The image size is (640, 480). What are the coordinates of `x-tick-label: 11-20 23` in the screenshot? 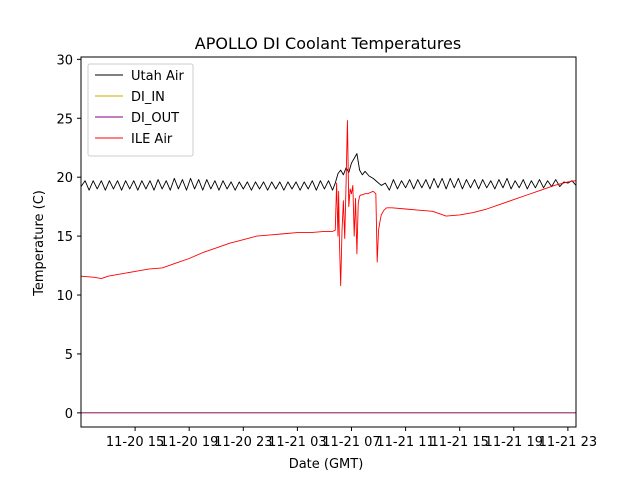 It's located at (243, 442).